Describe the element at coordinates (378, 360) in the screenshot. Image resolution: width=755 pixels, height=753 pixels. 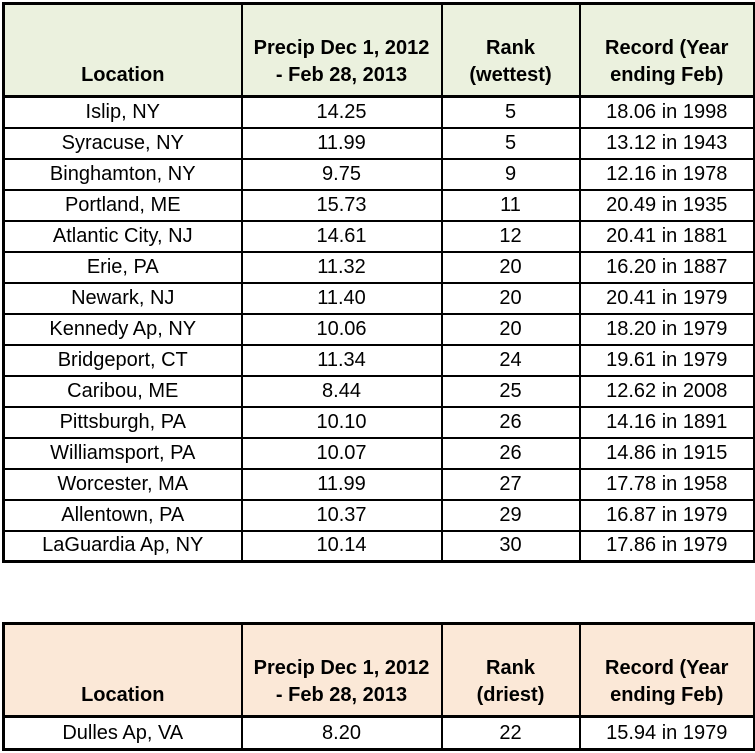
I see `table-row: Bridgeport, CT 11.34 24 19.61 in 1979` at that location.